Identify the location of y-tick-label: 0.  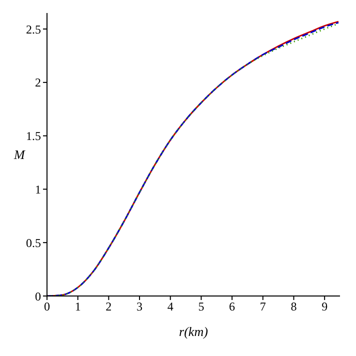
(38, 296).